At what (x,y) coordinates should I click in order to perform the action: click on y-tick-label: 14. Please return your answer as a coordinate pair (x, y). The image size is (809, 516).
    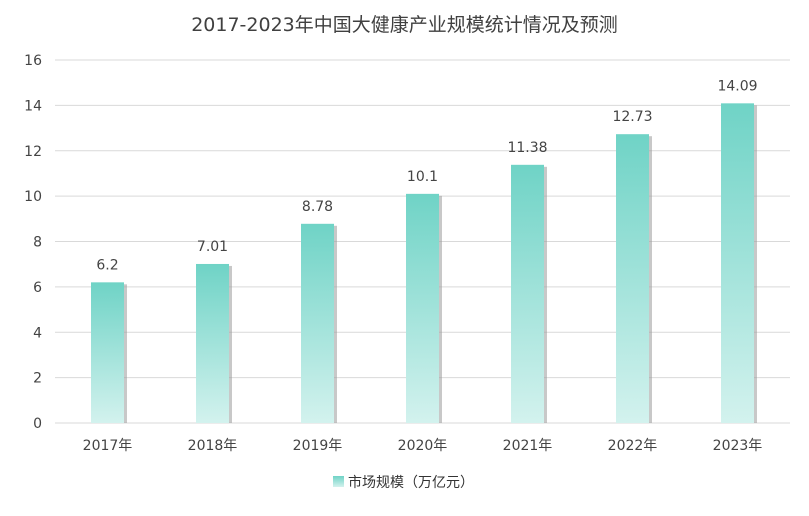
    Looking at the image, I should click on (33, 106).